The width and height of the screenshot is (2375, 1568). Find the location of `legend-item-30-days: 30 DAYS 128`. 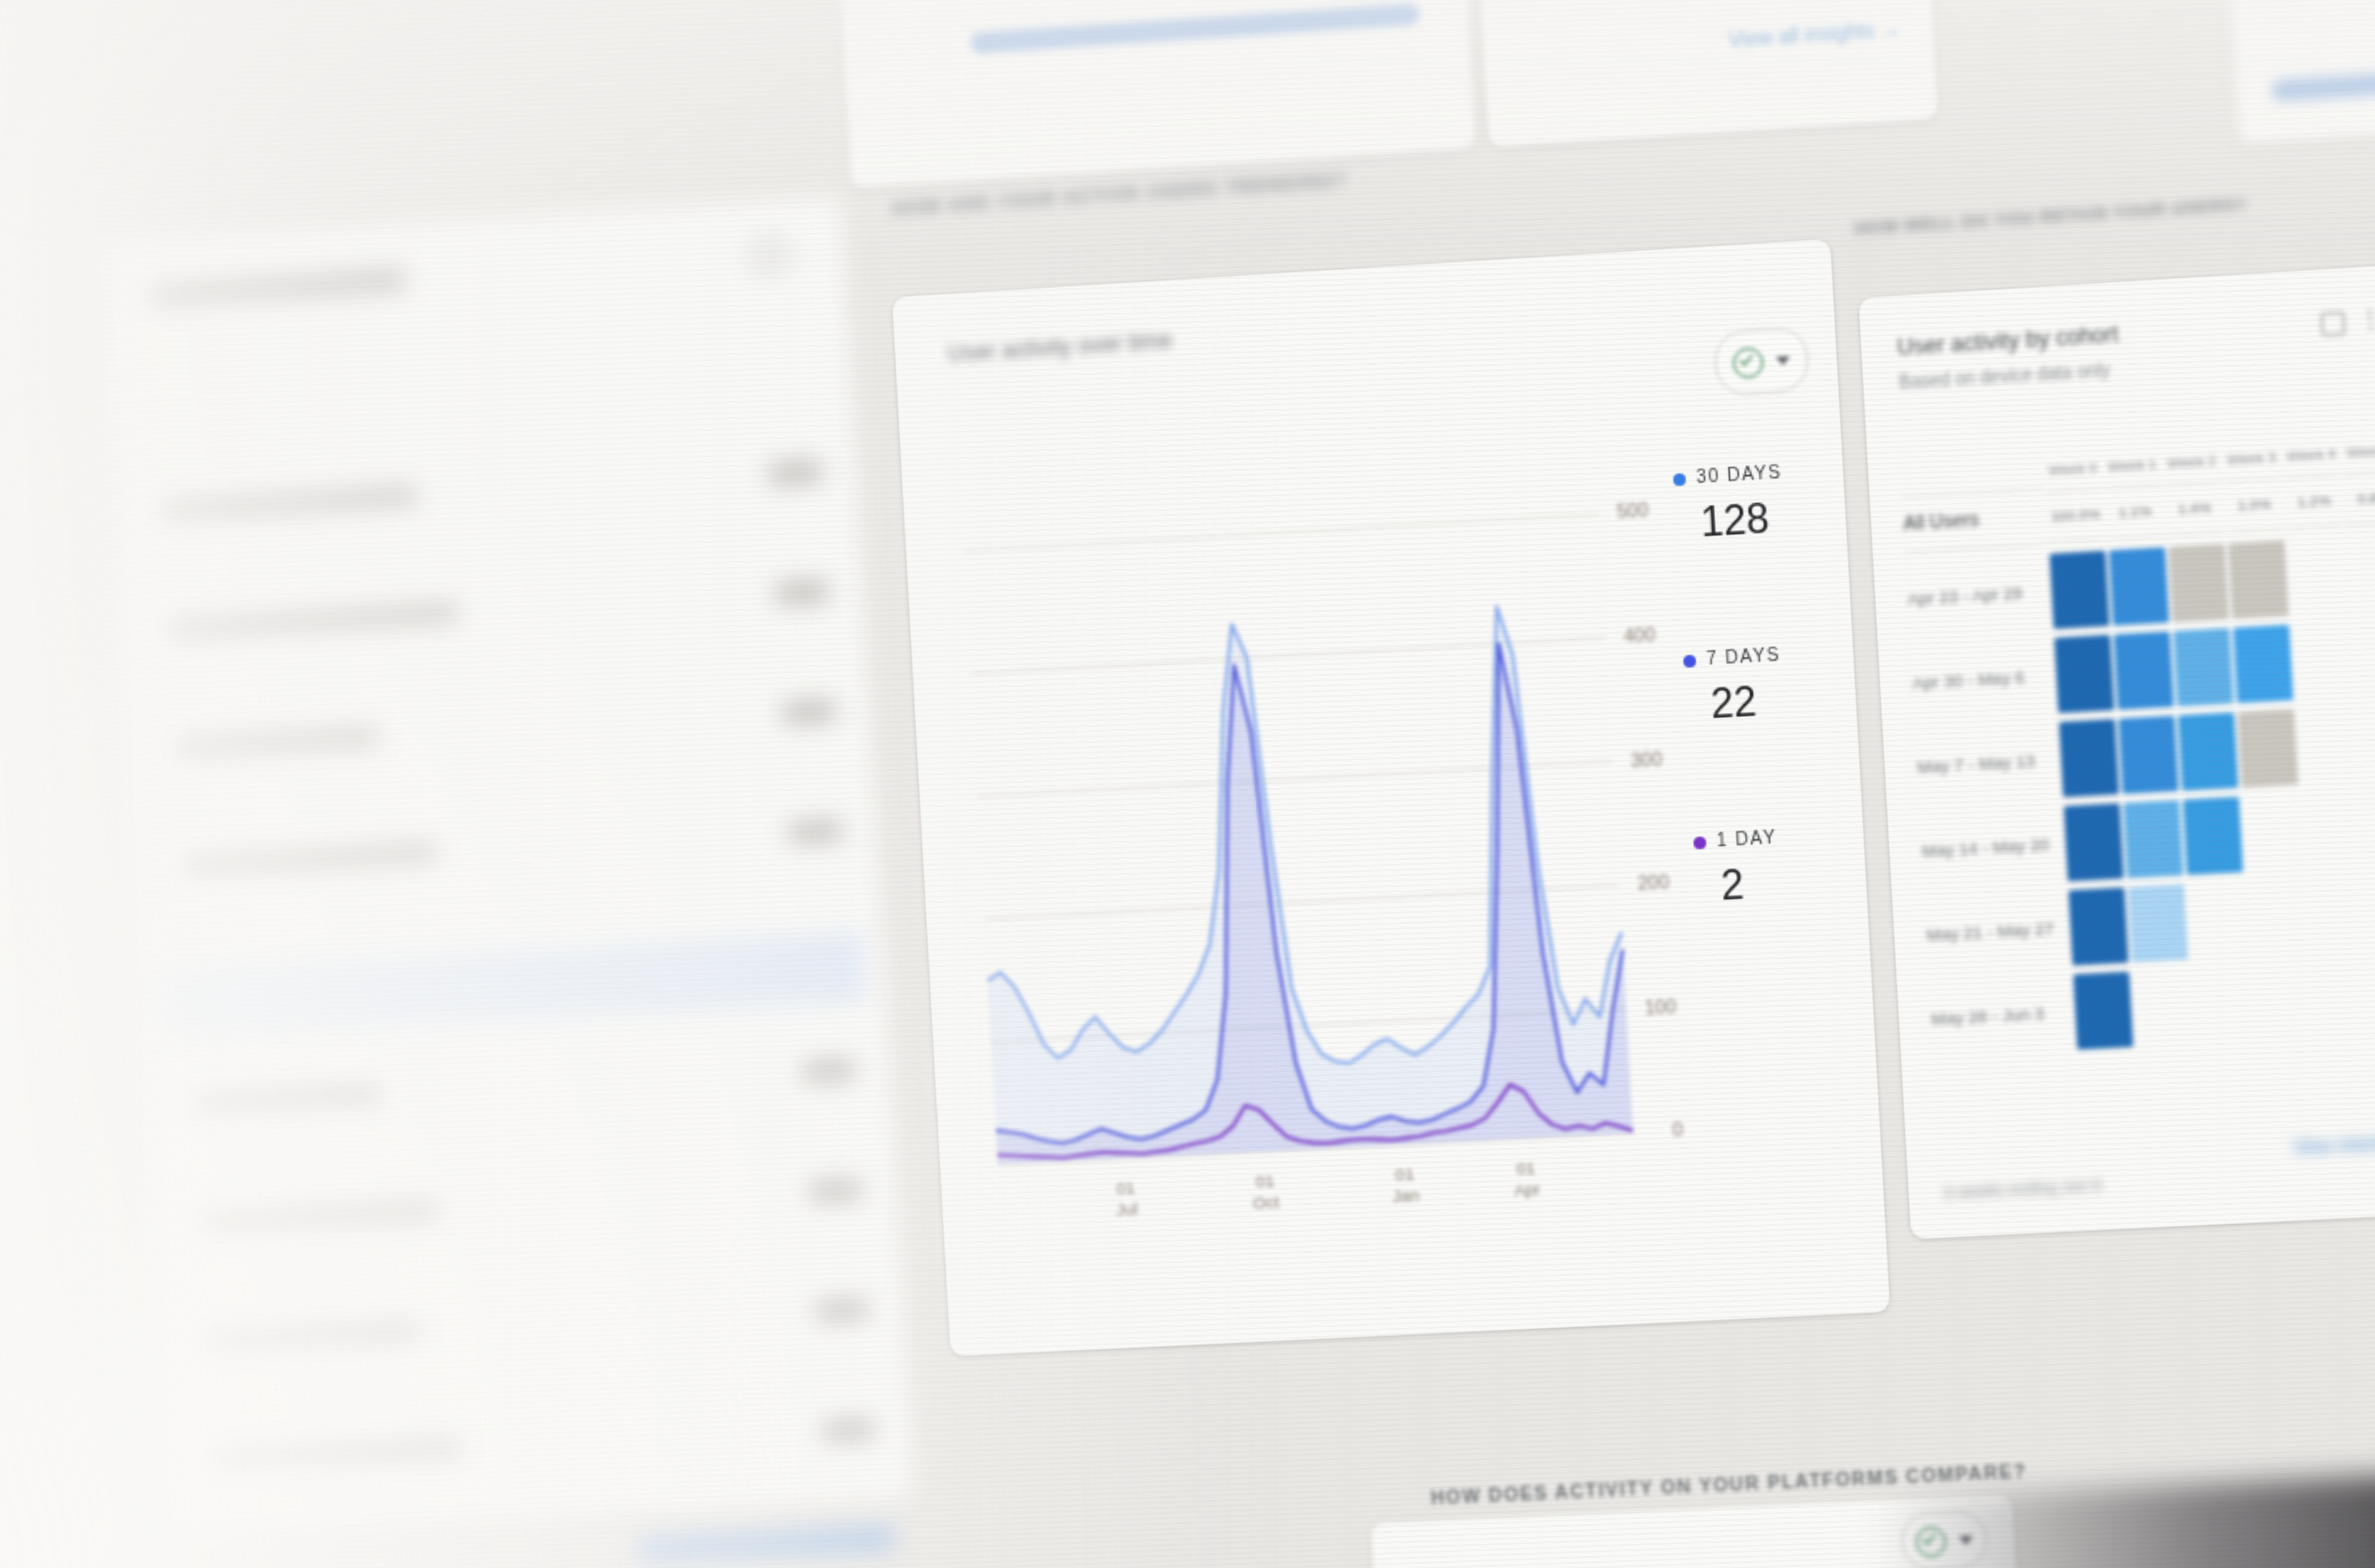

legend-item-30-days: 30 DAYS 128 is located at coordinates (1757, 505).